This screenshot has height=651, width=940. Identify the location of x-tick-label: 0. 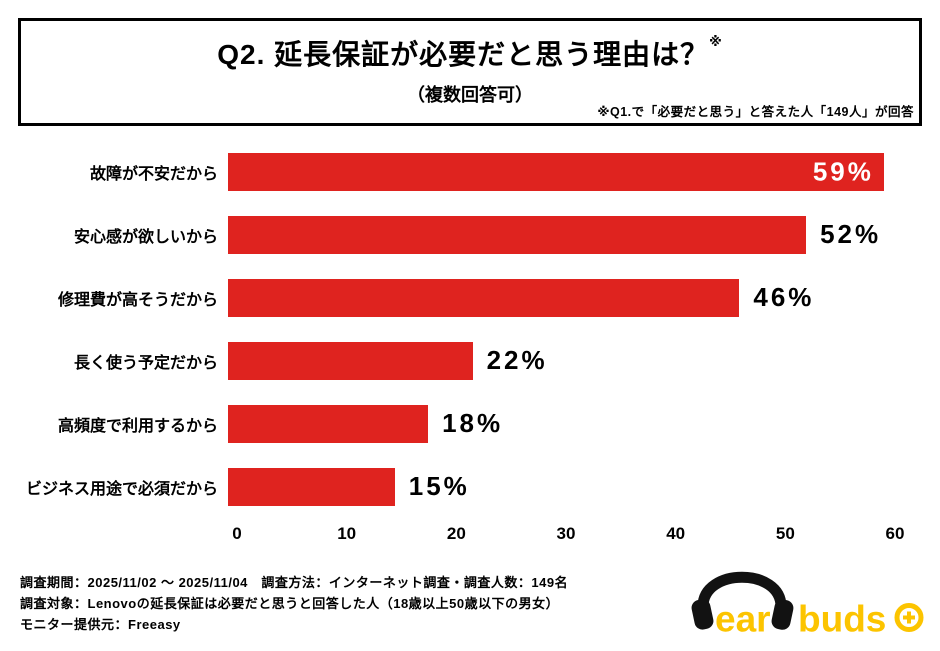
(237, 533).